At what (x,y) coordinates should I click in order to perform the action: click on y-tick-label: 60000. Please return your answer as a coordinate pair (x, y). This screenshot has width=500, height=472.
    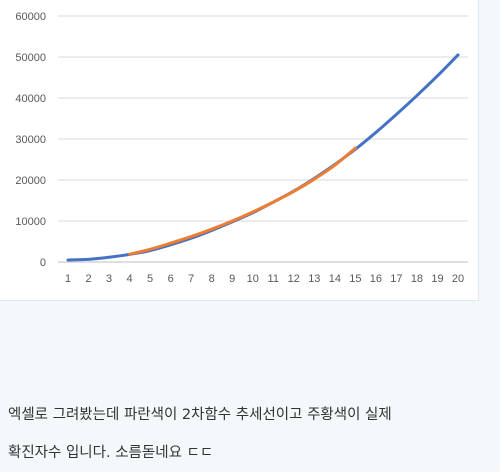
    Looking at the image, I should click on (30, 17).